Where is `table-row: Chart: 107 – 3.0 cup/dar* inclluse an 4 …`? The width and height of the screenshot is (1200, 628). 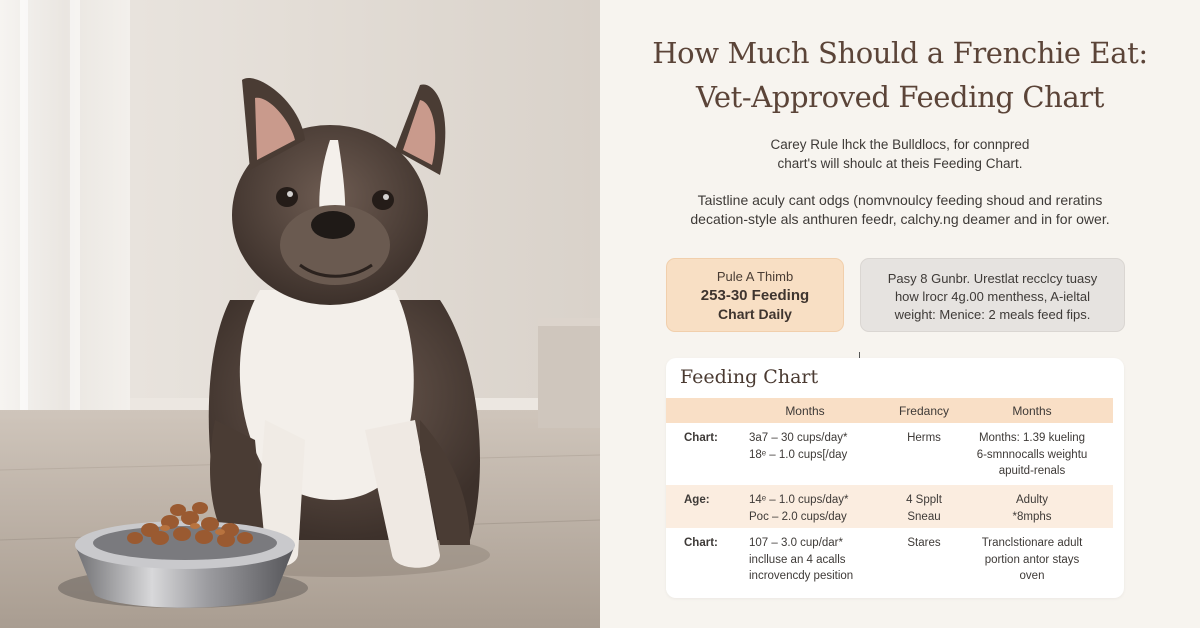
table-row: Chart: 107 – 3.0 cup/dar* inclluse an 4 … is located at coordinates (889, 559).